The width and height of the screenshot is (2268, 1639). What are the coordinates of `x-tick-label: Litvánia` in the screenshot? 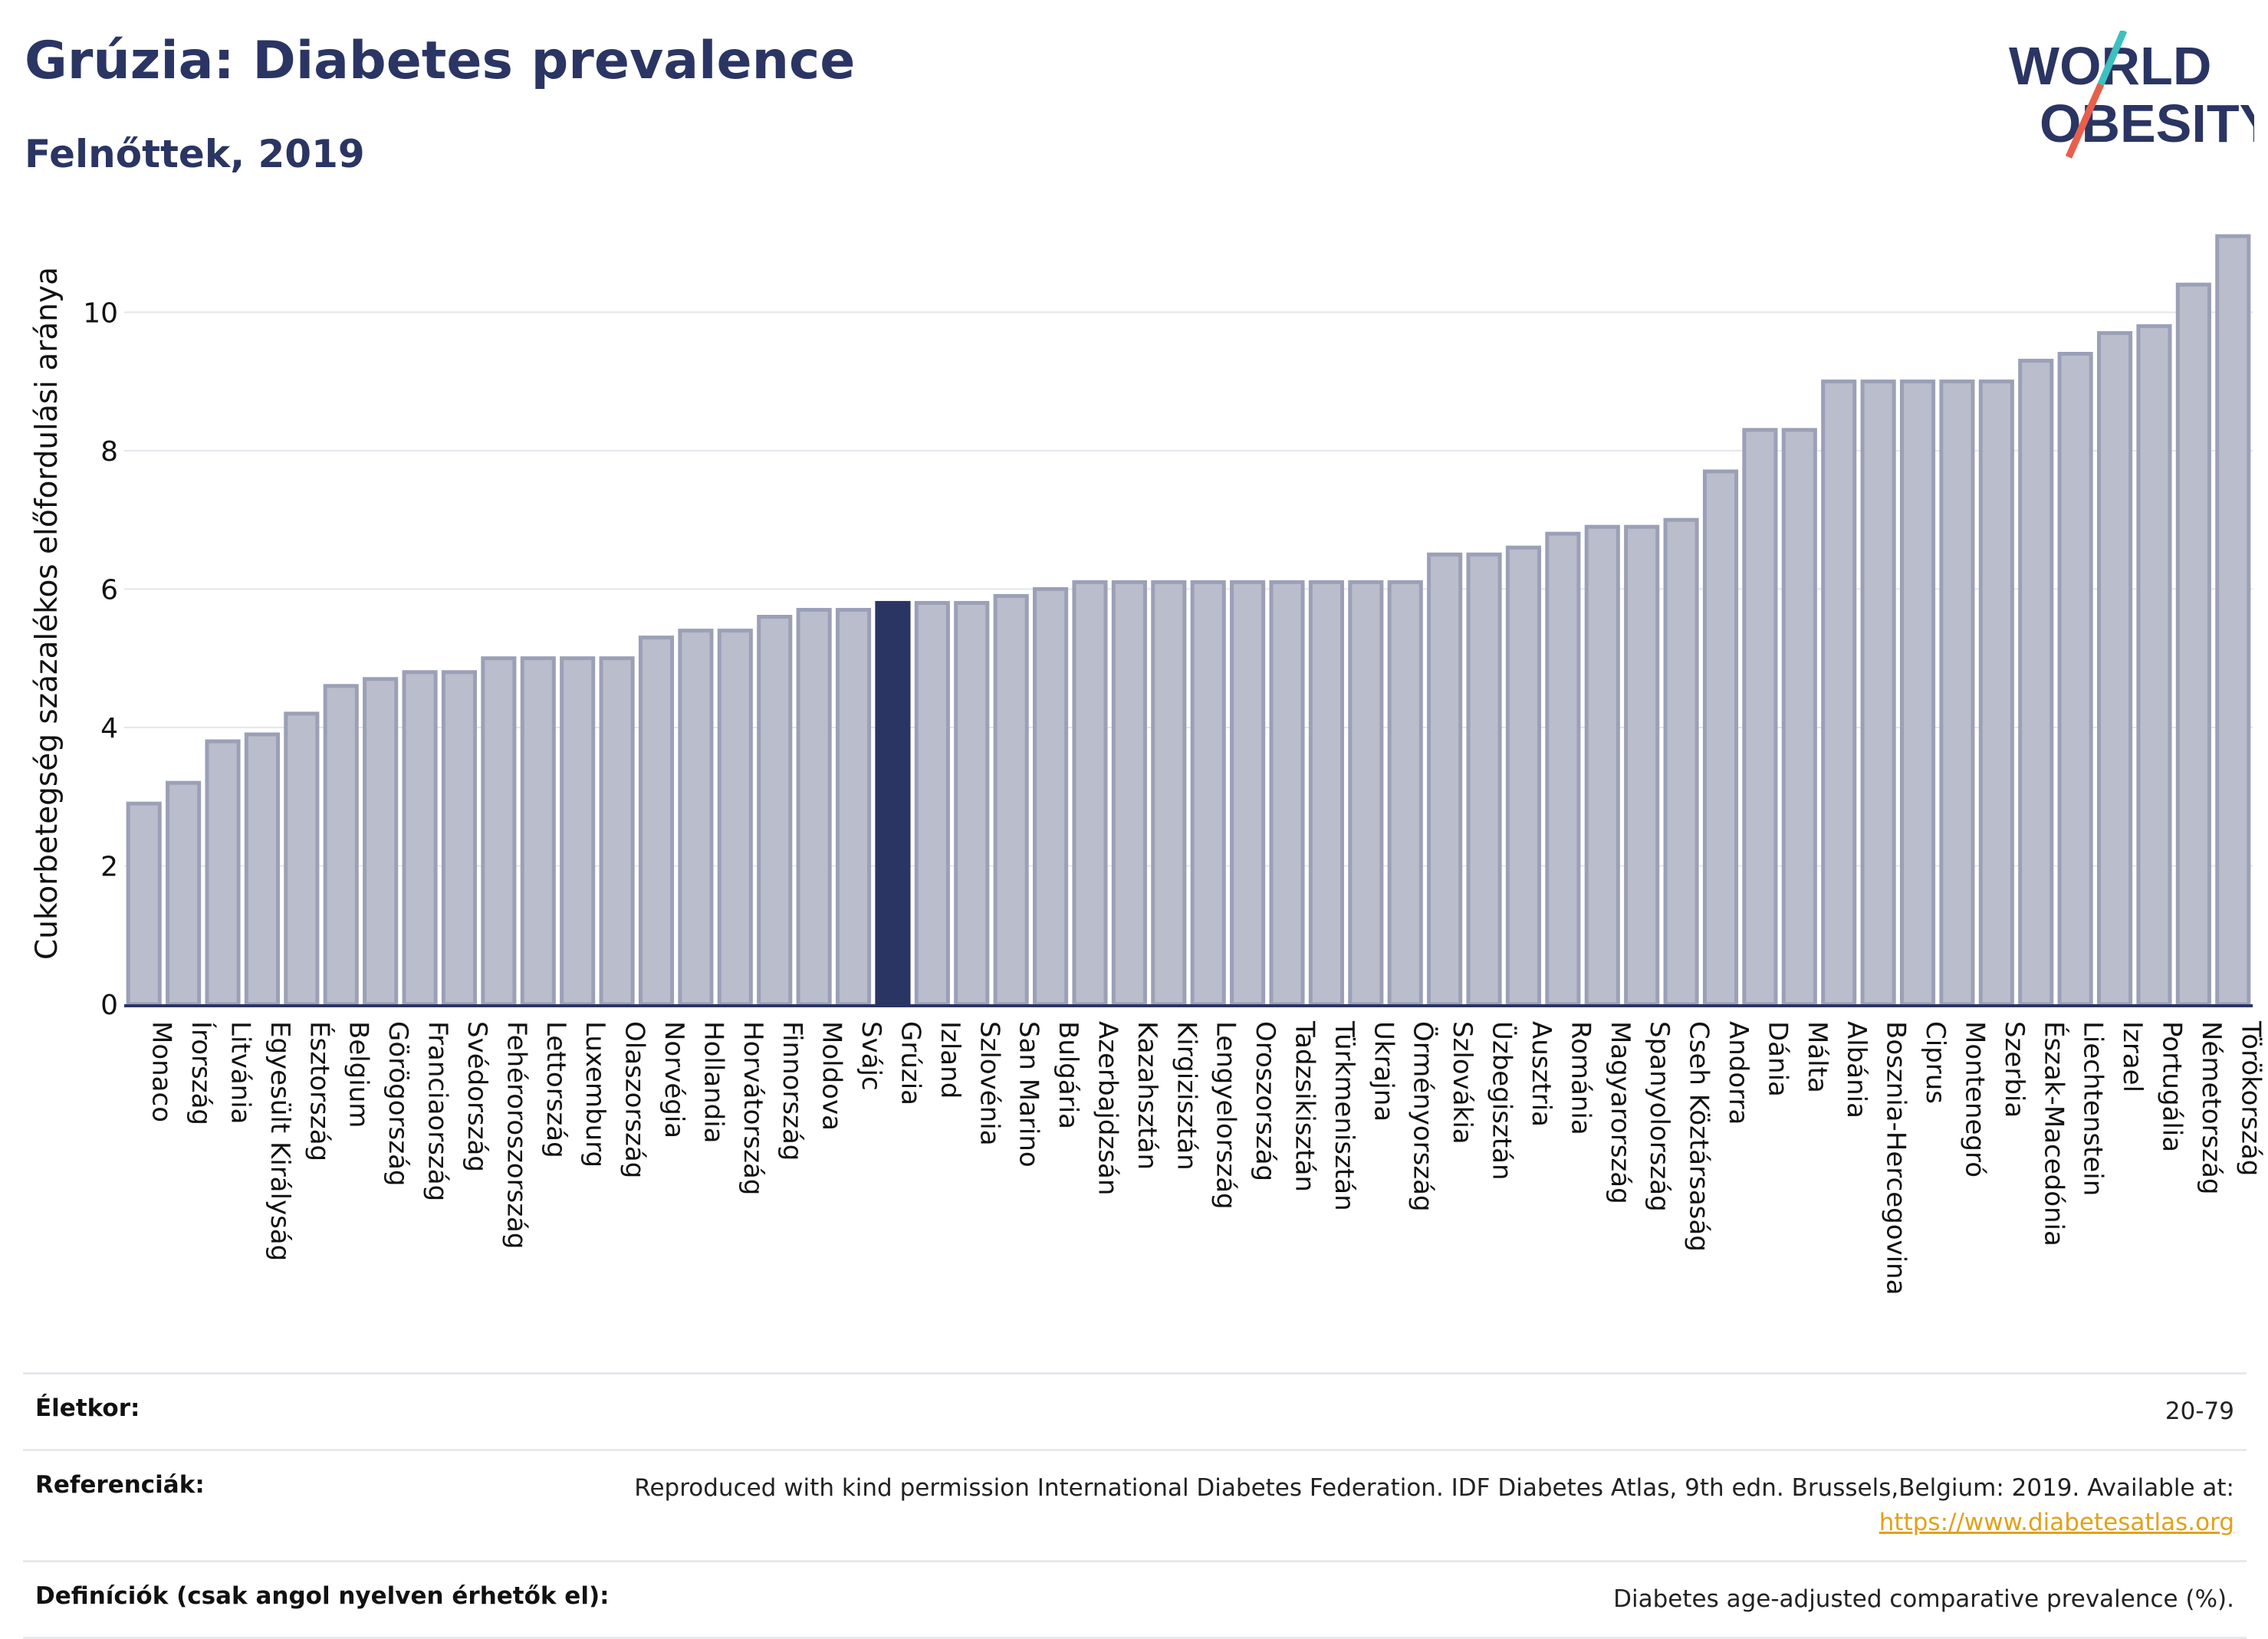 It's located at (240, 1073).